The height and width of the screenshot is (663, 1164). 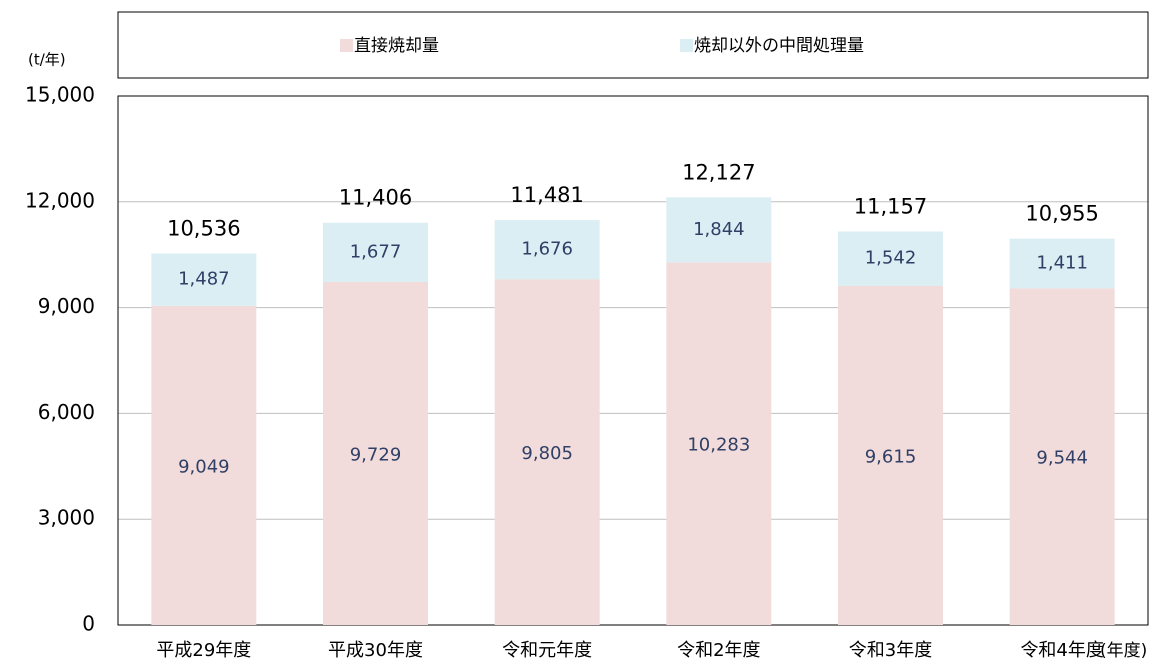 What do you see at coordinates (375, 650) in the screenshot?
I see `x-tick-label: 平成30年度` at bounding box center [375, 650].